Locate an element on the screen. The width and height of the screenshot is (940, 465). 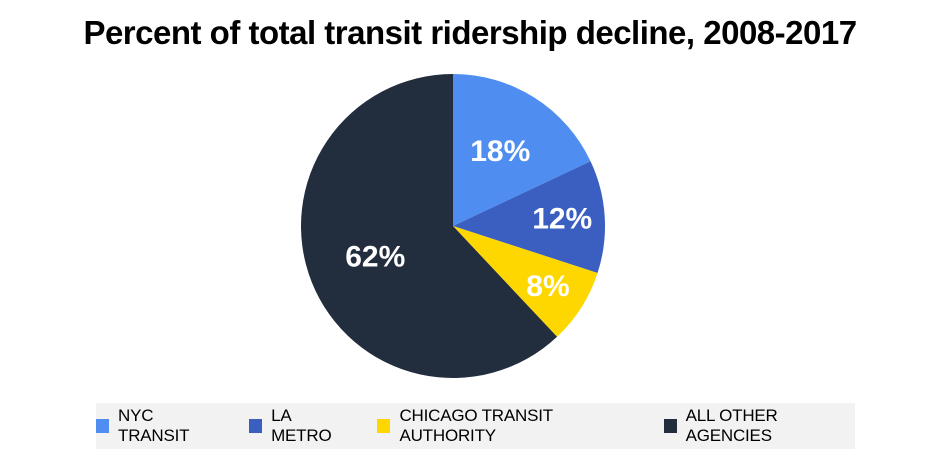
legend-label-all-other-agencies: ALL OTHER AGENCIES is located at coordinates (731, 425).